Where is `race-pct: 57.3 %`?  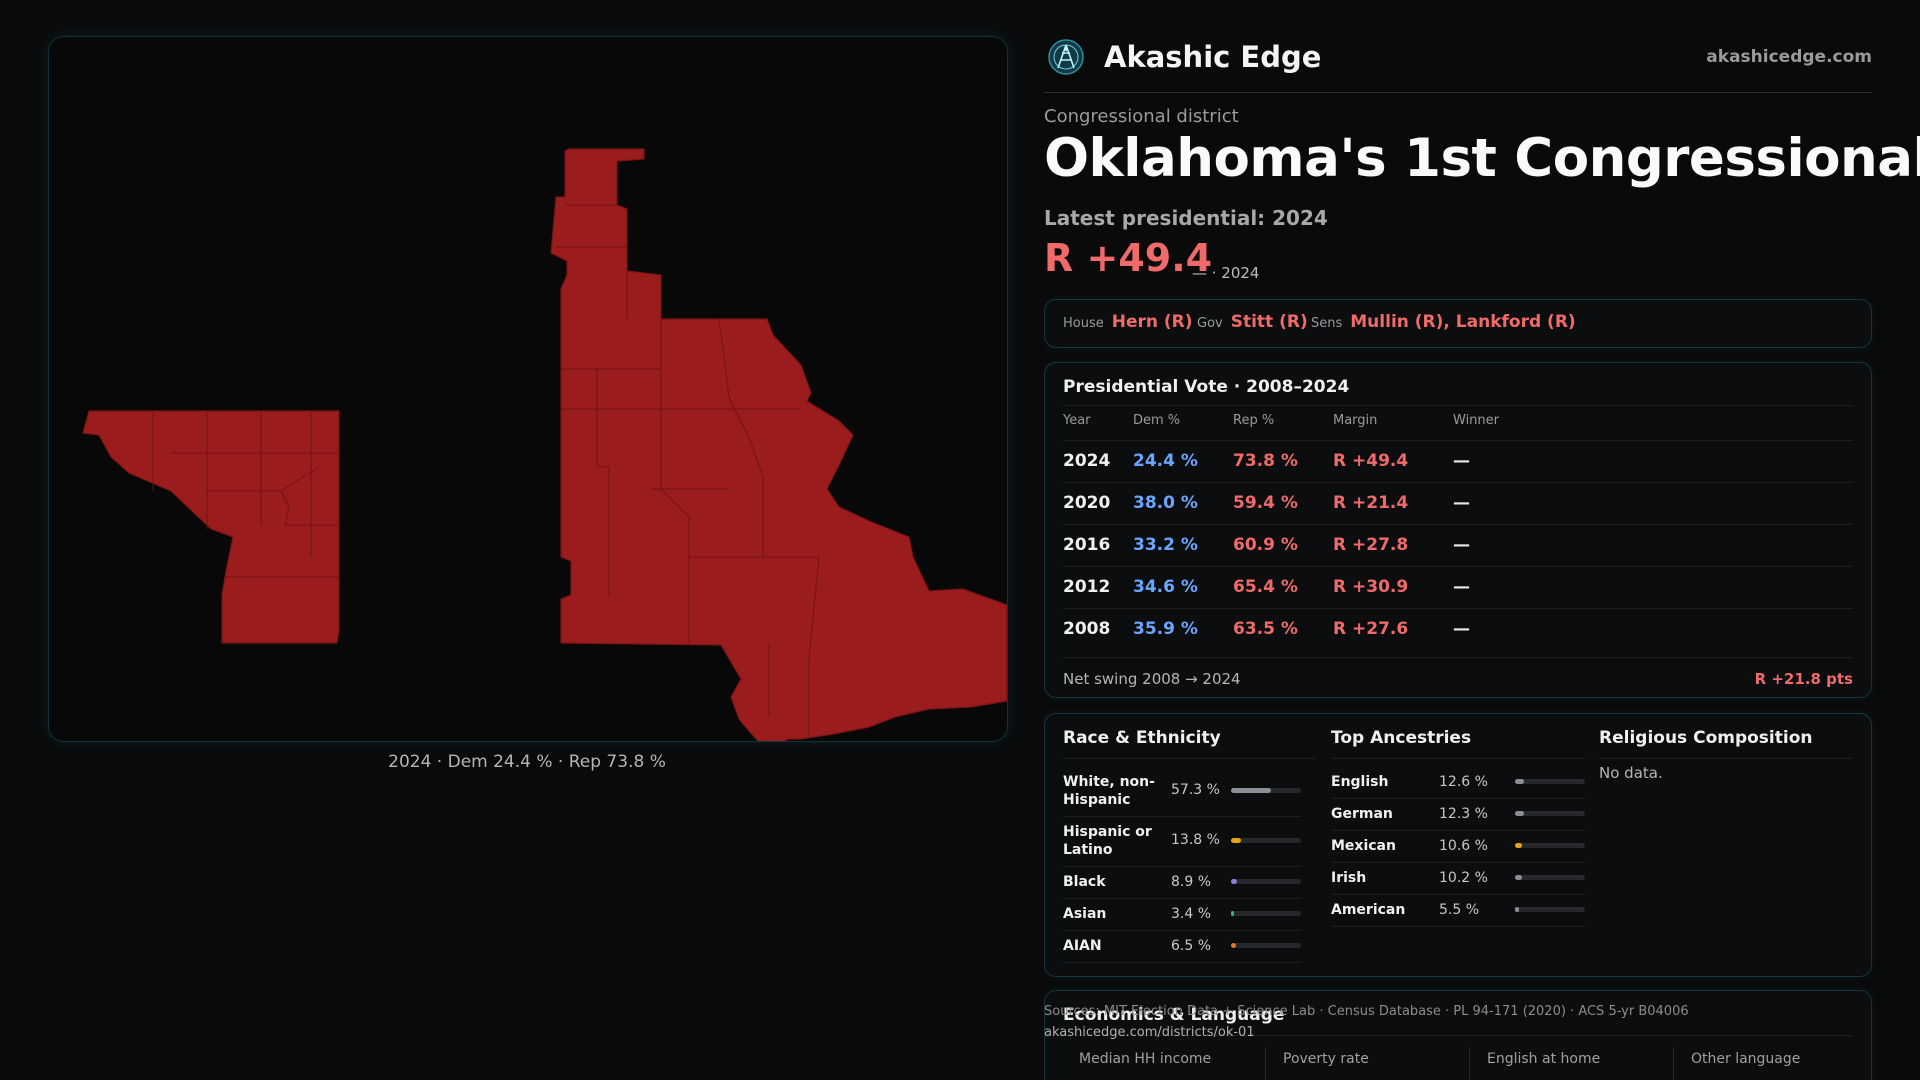
race-pct: 57.3 % is located at coordinates (1195, 790).